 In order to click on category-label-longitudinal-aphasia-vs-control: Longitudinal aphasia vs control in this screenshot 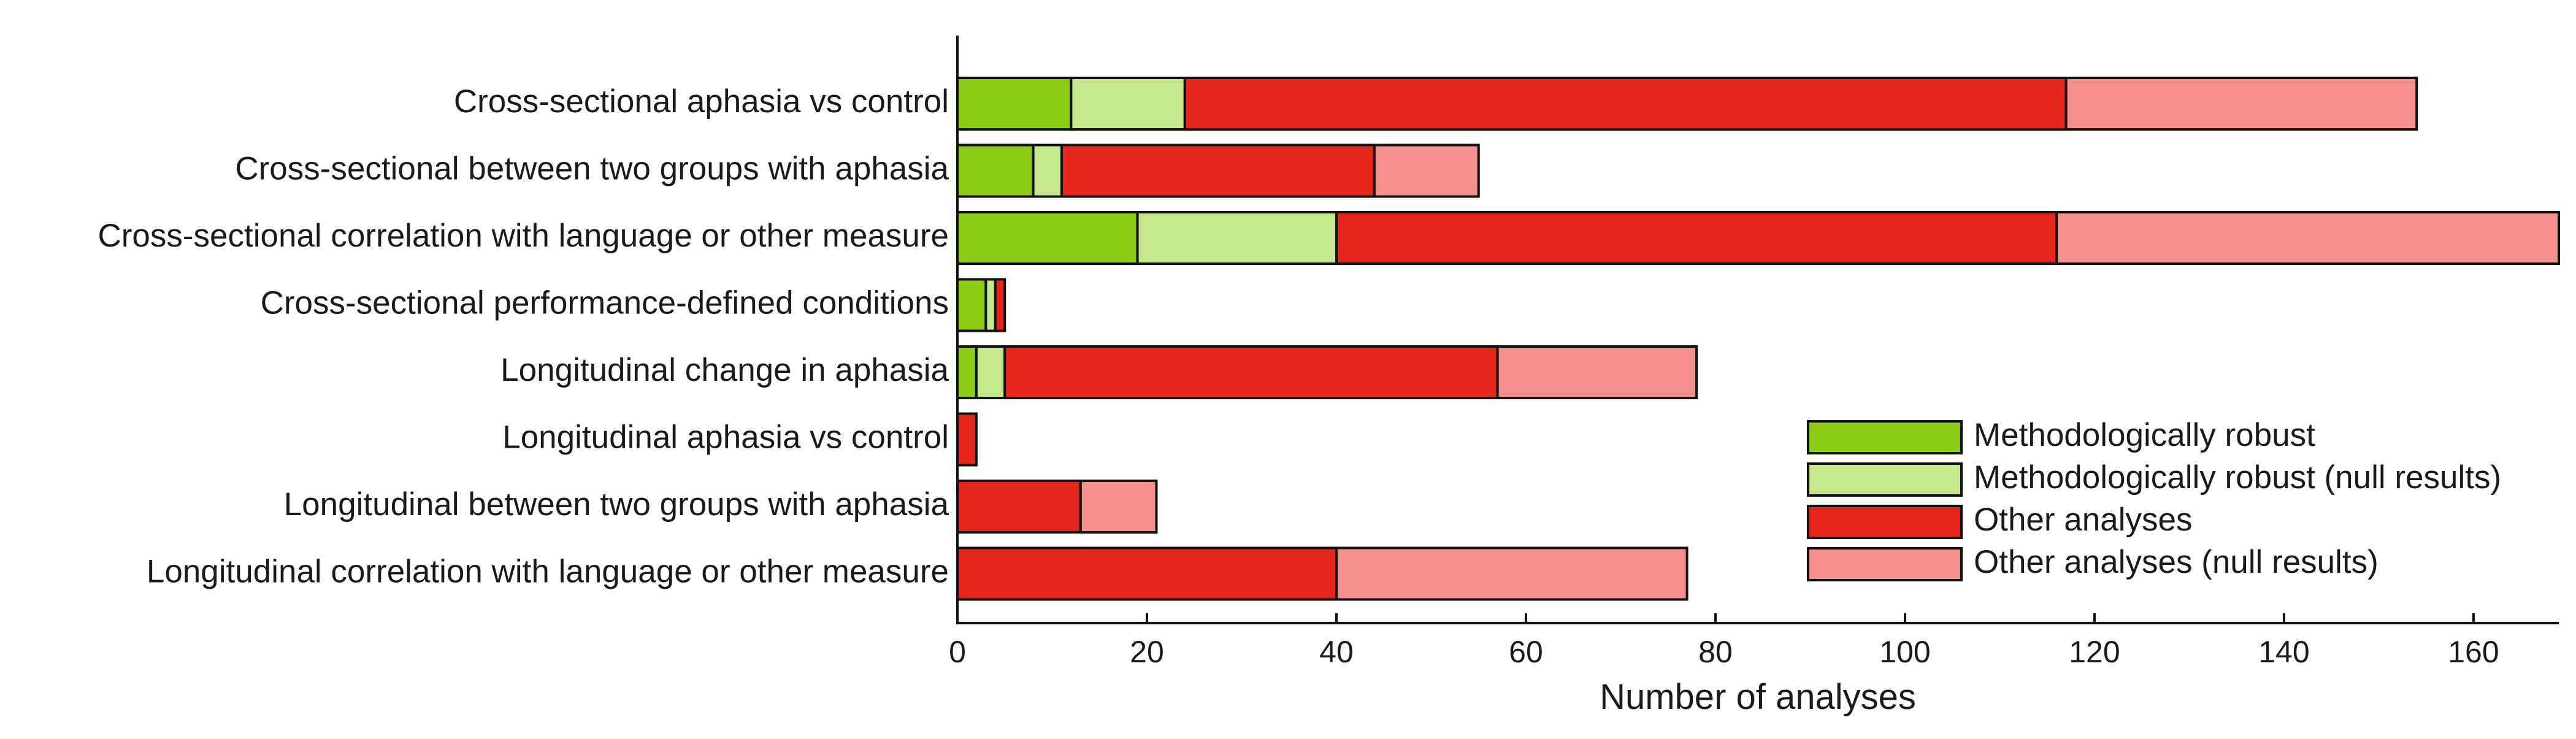, I will do `click(725, 438)`.